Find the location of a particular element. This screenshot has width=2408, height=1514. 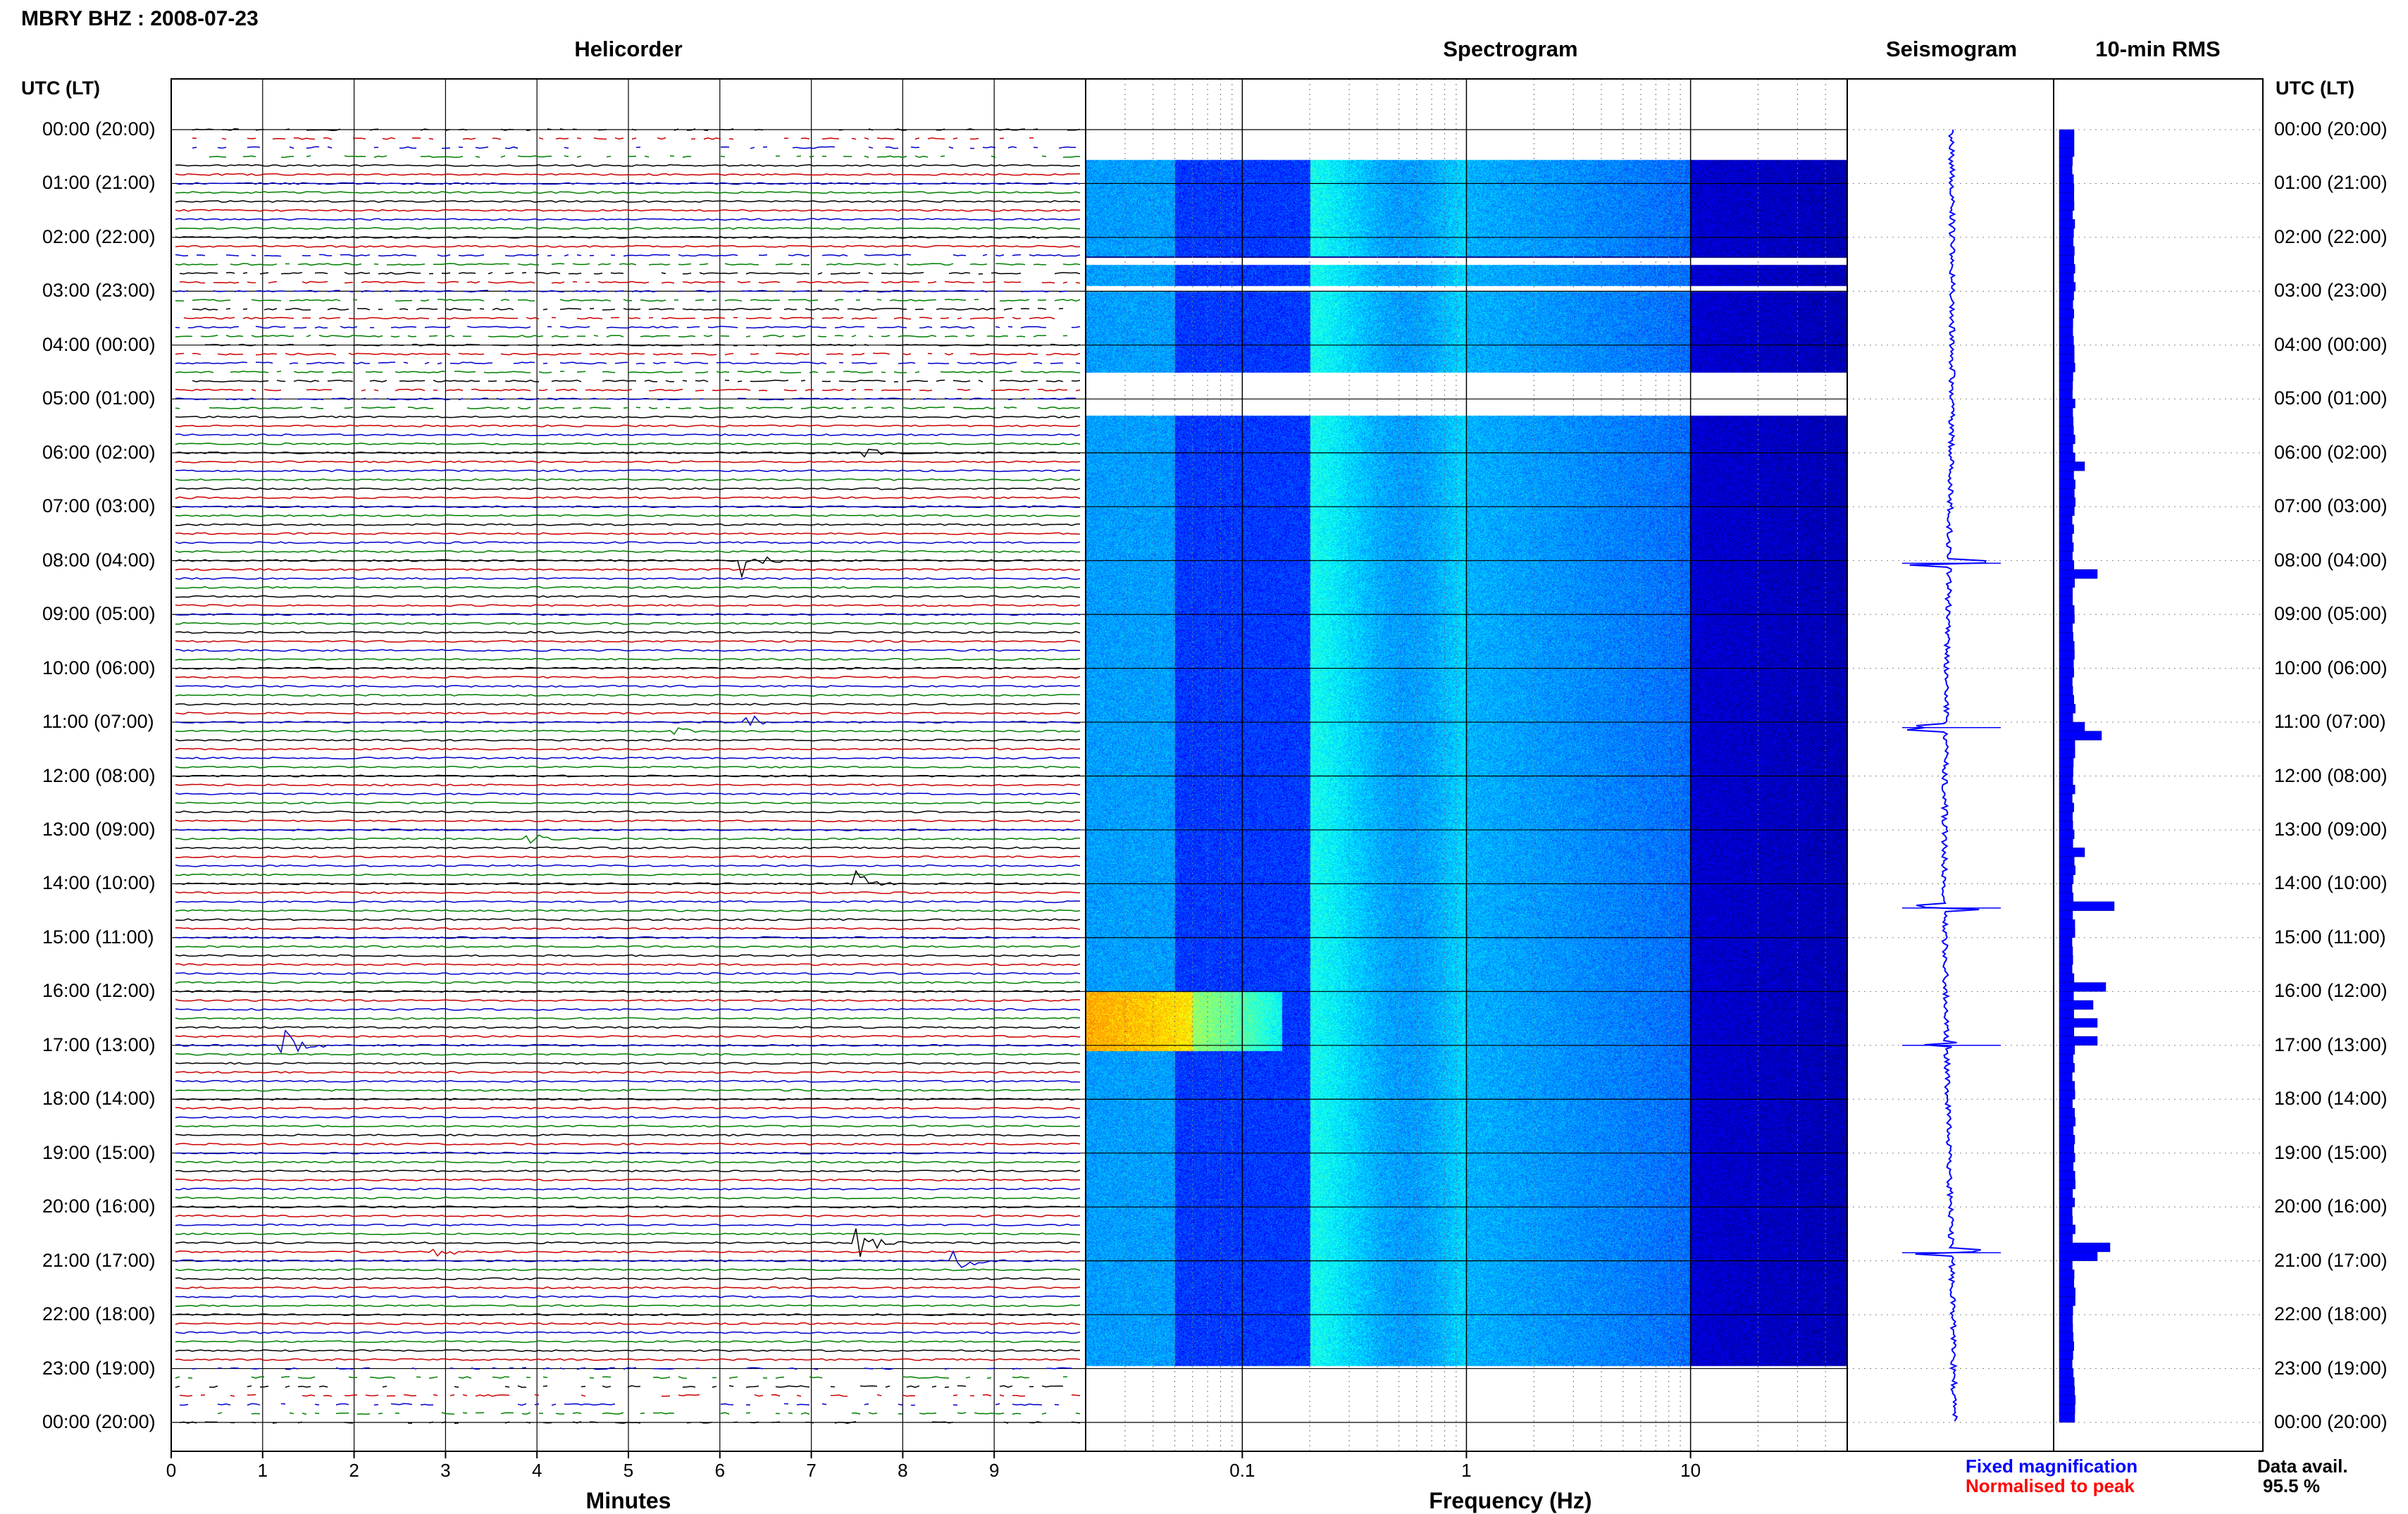

seismogram-trace is located at coordinates (1947, 775).